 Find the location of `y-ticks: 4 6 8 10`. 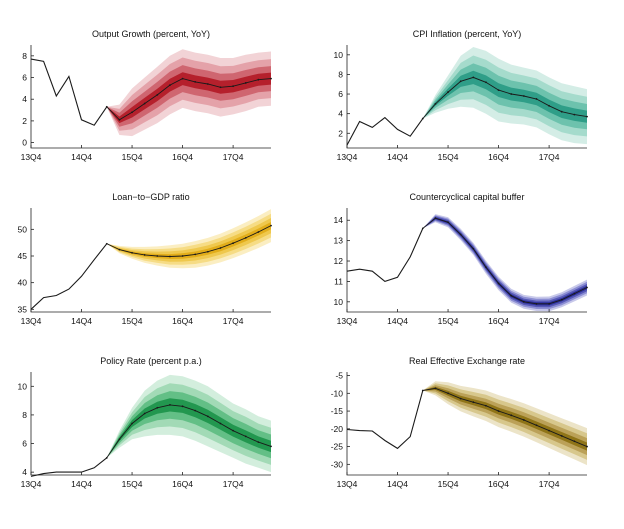

y-ticks: 4 6 8 10 is located at coordinates (26, 429).